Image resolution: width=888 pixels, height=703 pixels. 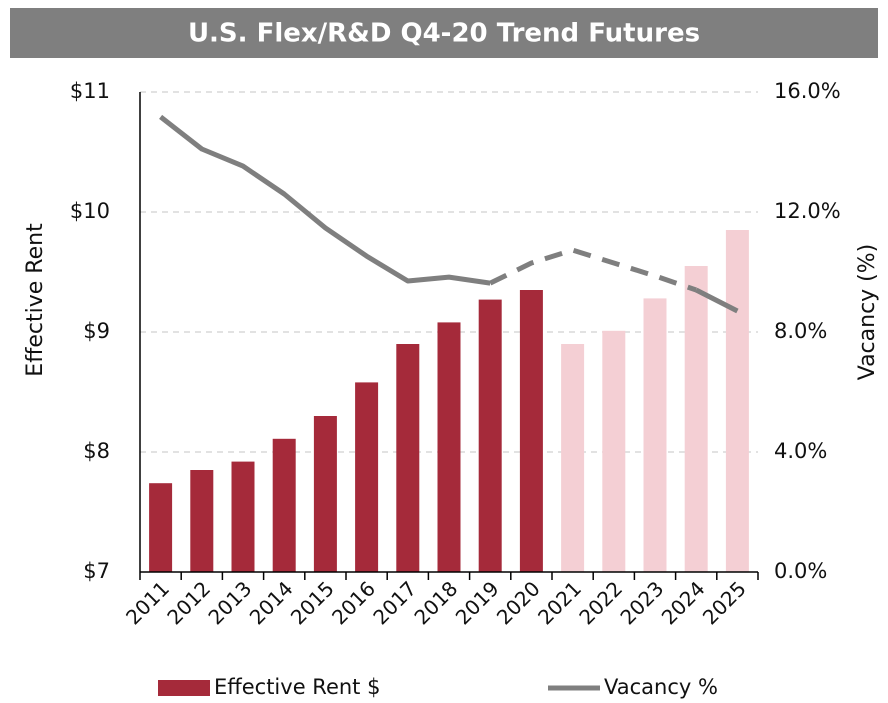 I want to click on x-tick-label: 2018, so click(x=435, y=602).